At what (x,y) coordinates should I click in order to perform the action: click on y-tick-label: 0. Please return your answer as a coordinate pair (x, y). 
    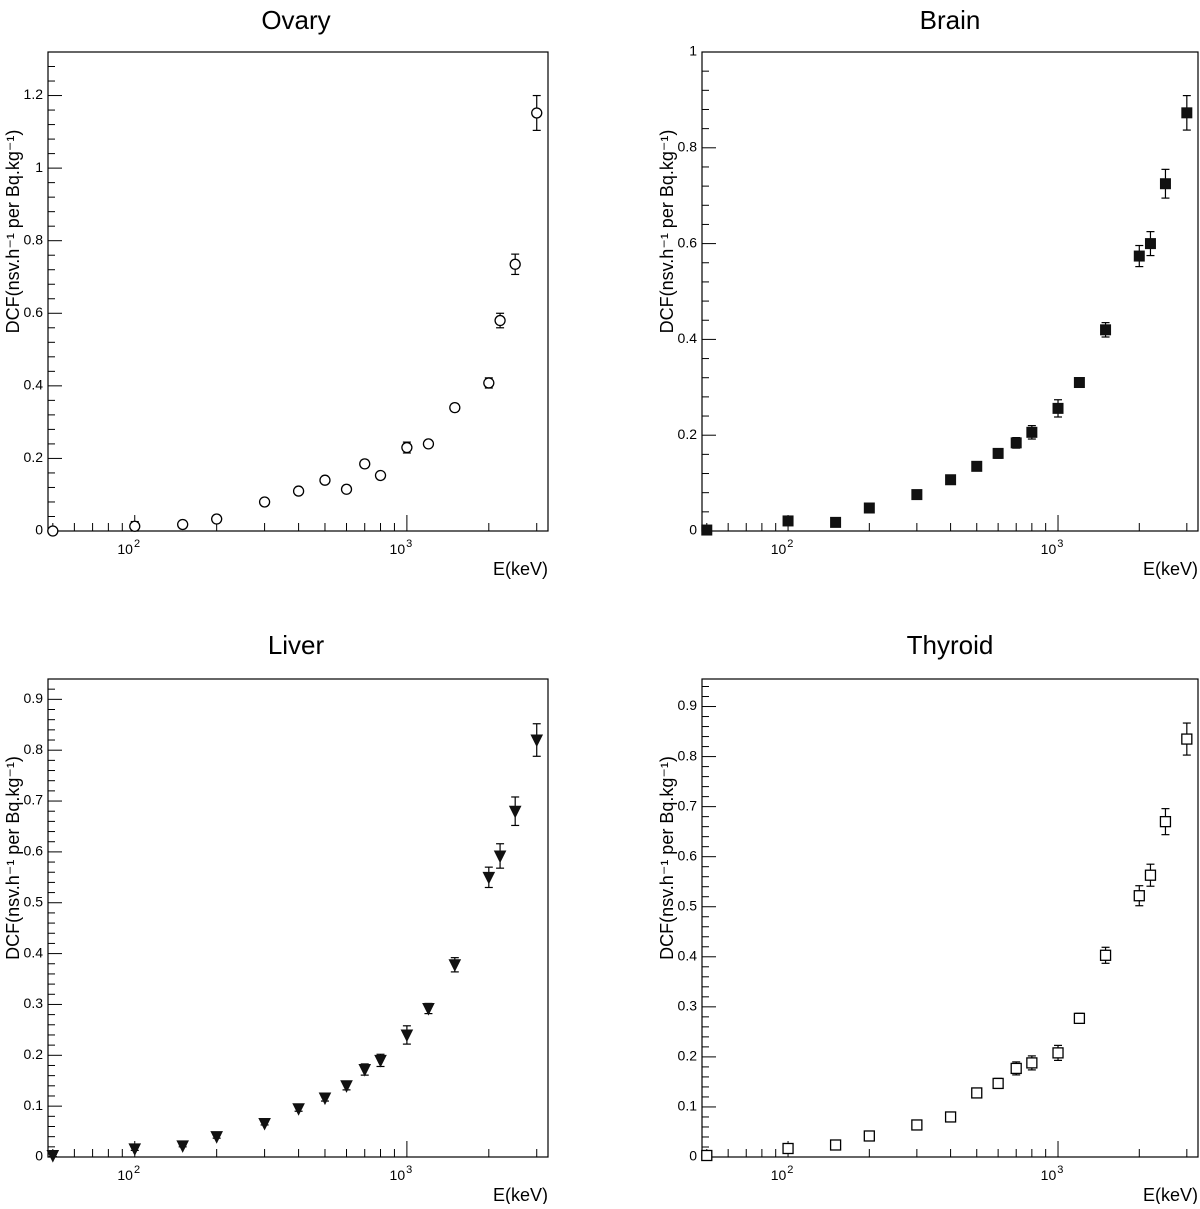
    Looking at the image, I should click on (693, 530).